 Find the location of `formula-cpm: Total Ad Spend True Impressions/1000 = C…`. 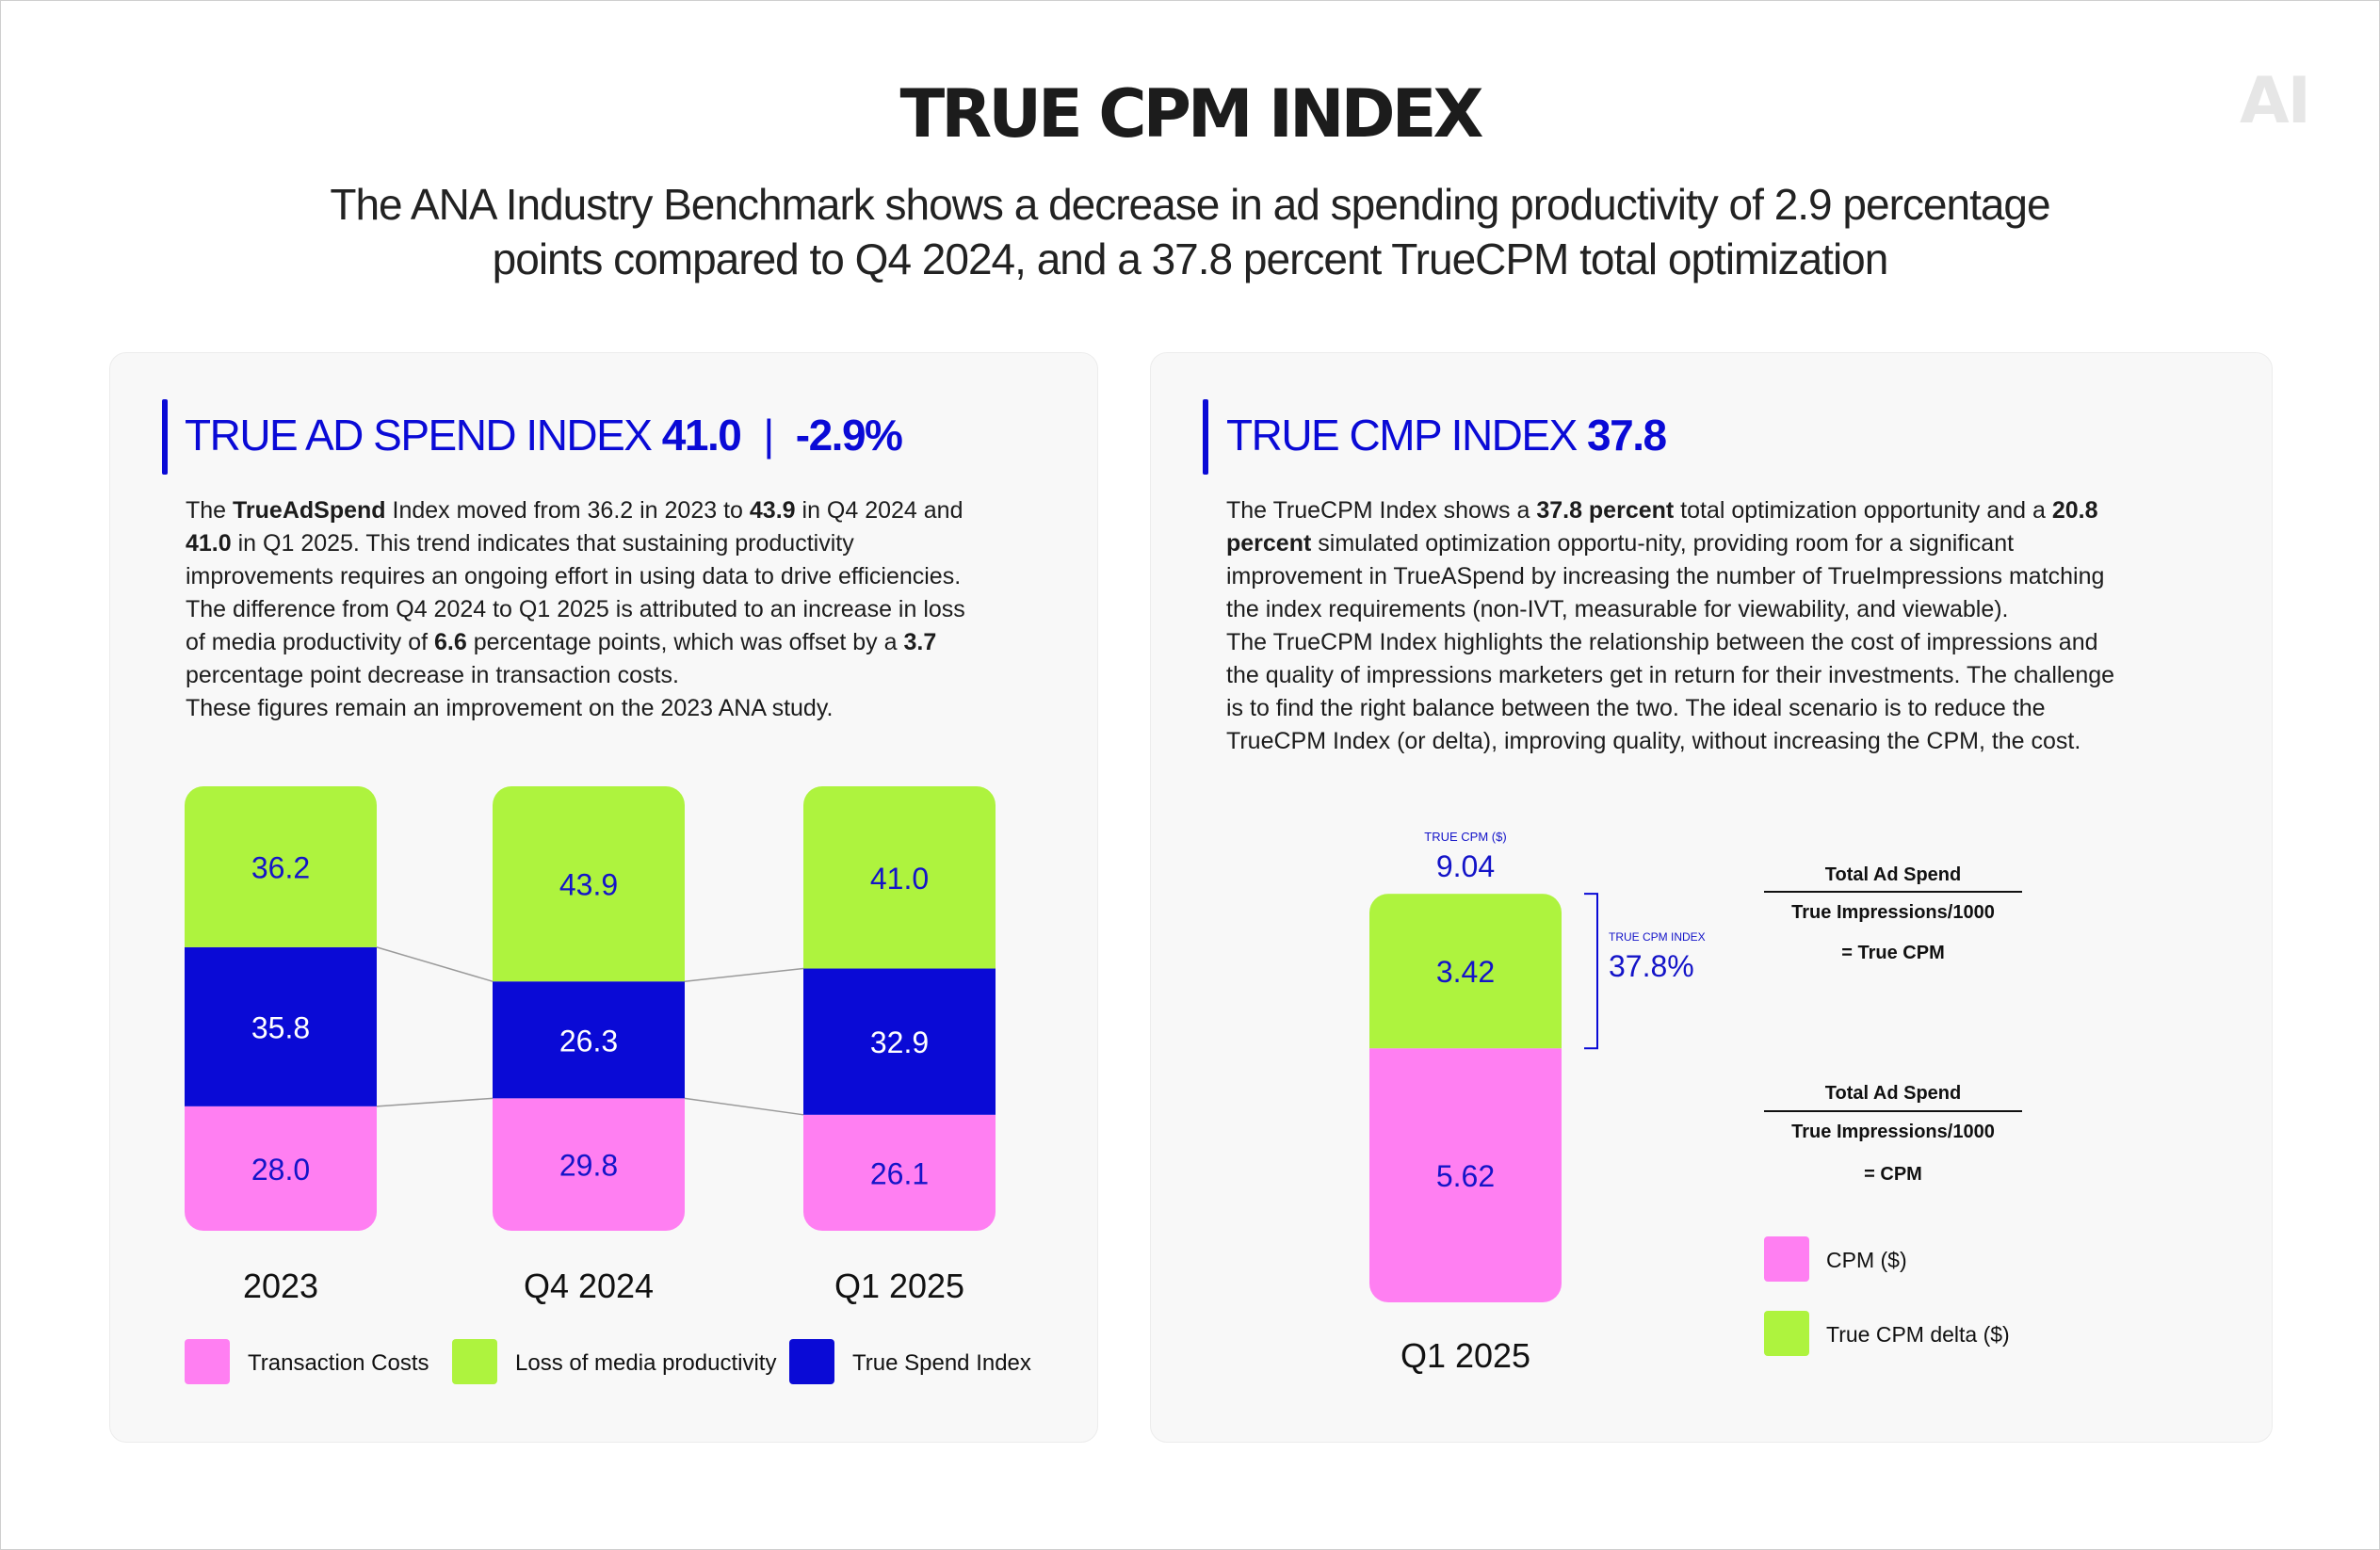

formula-cpm: Total Ad Spend True Impressions/1000 = C… is located at coordinates (1893, 1134).